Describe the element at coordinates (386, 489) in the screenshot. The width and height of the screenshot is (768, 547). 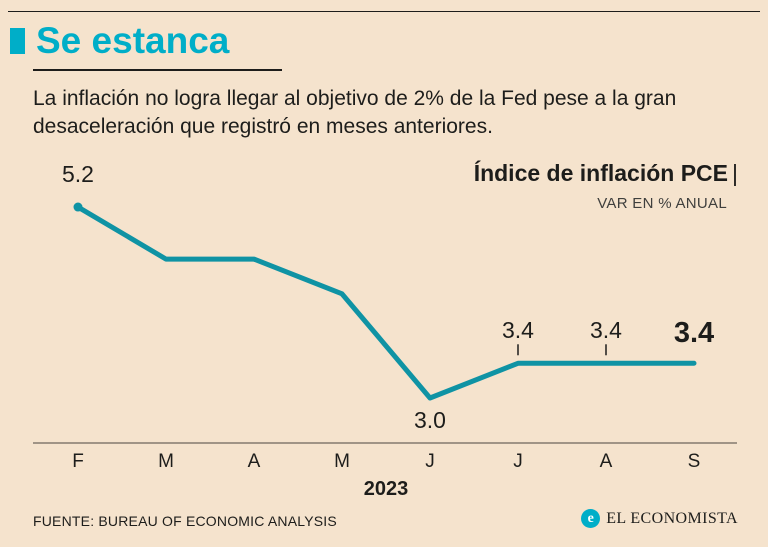
I see `year-label: 2023` at that location.